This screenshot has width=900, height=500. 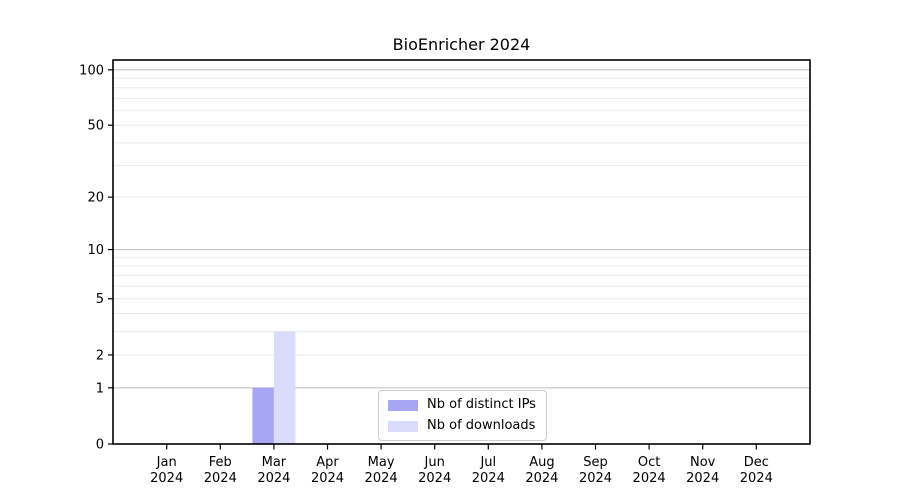 I want to click on legend-entry: Nb of downloads, so click(x=462, y=426).